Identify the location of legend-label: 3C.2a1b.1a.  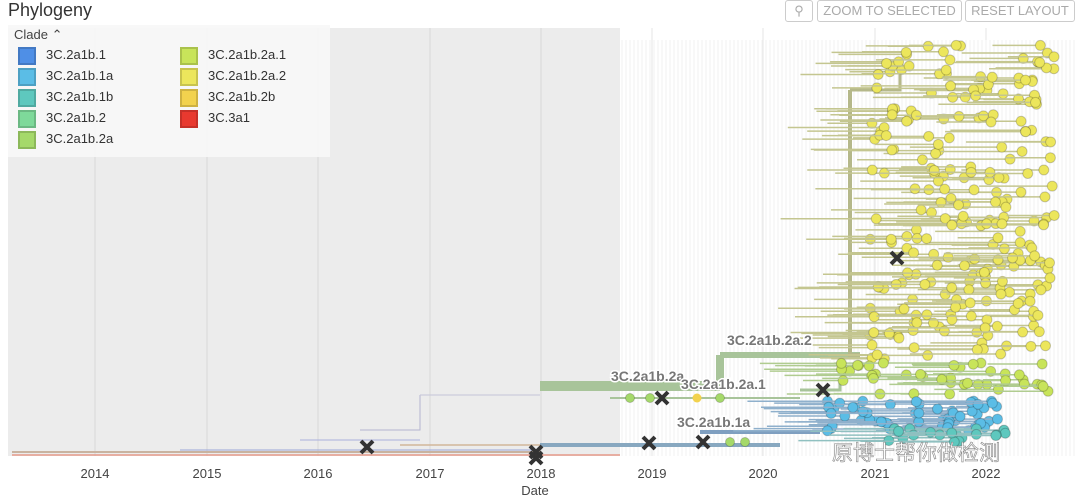
(80, 75).